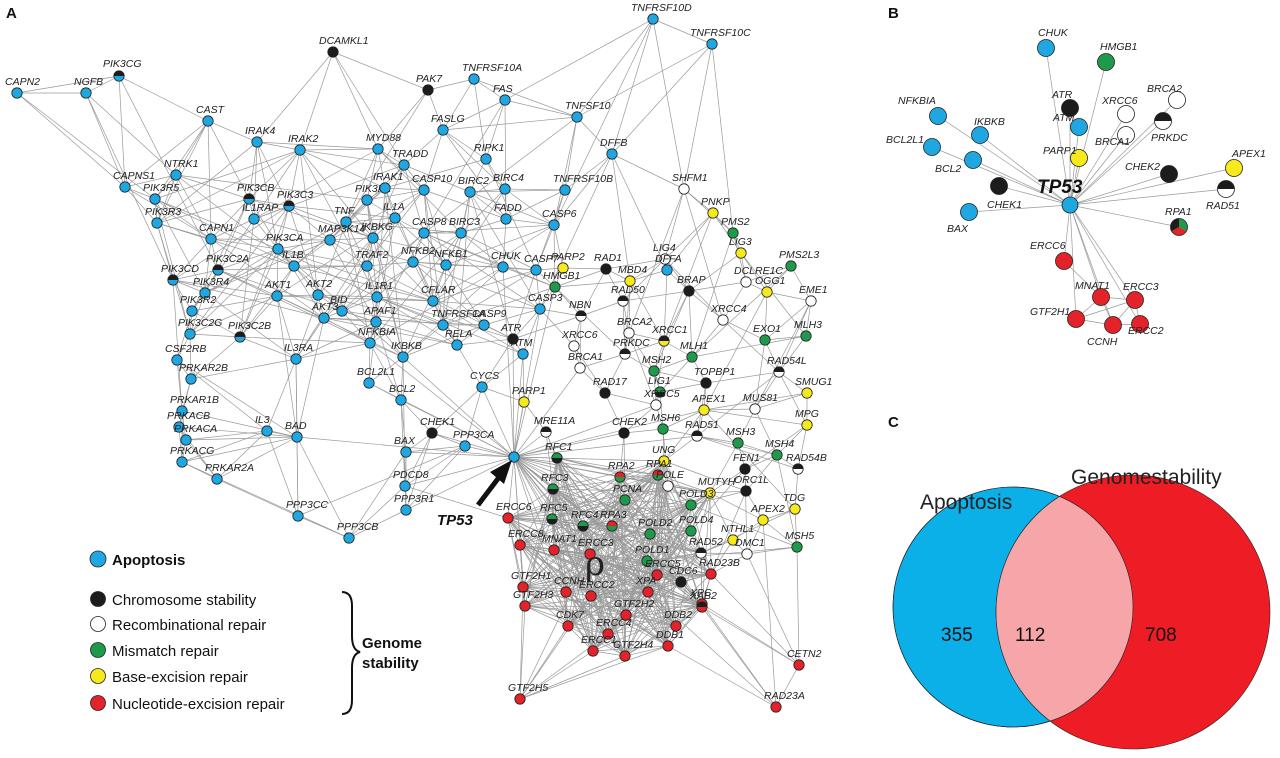 This screenshot has width=1280, height=758. What do you see at coordinates (1164, 89) in the screenshot?
I see `node-label-b-brca2: BRCA2` at bounding box center [1164, 89].